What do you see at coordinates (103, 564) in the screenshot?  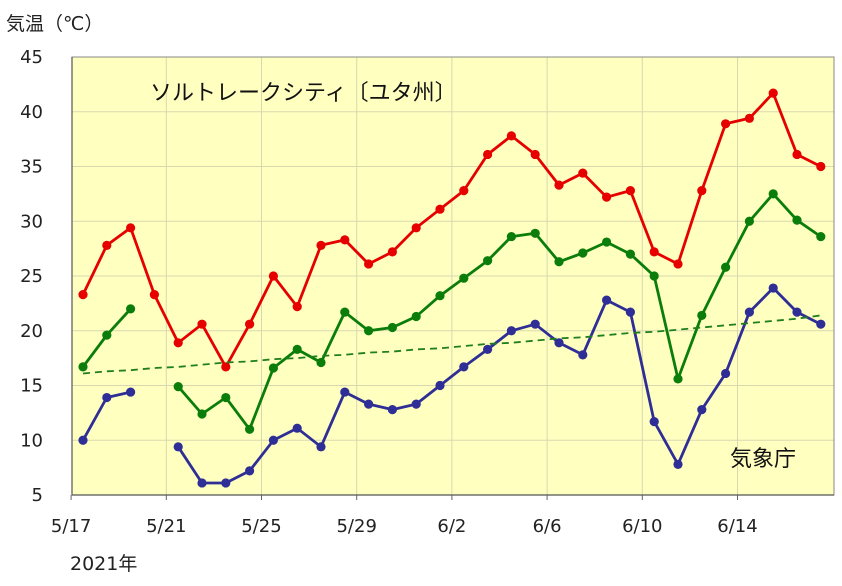 I see `year-label: 2021年` at bounding box center [103, 564].